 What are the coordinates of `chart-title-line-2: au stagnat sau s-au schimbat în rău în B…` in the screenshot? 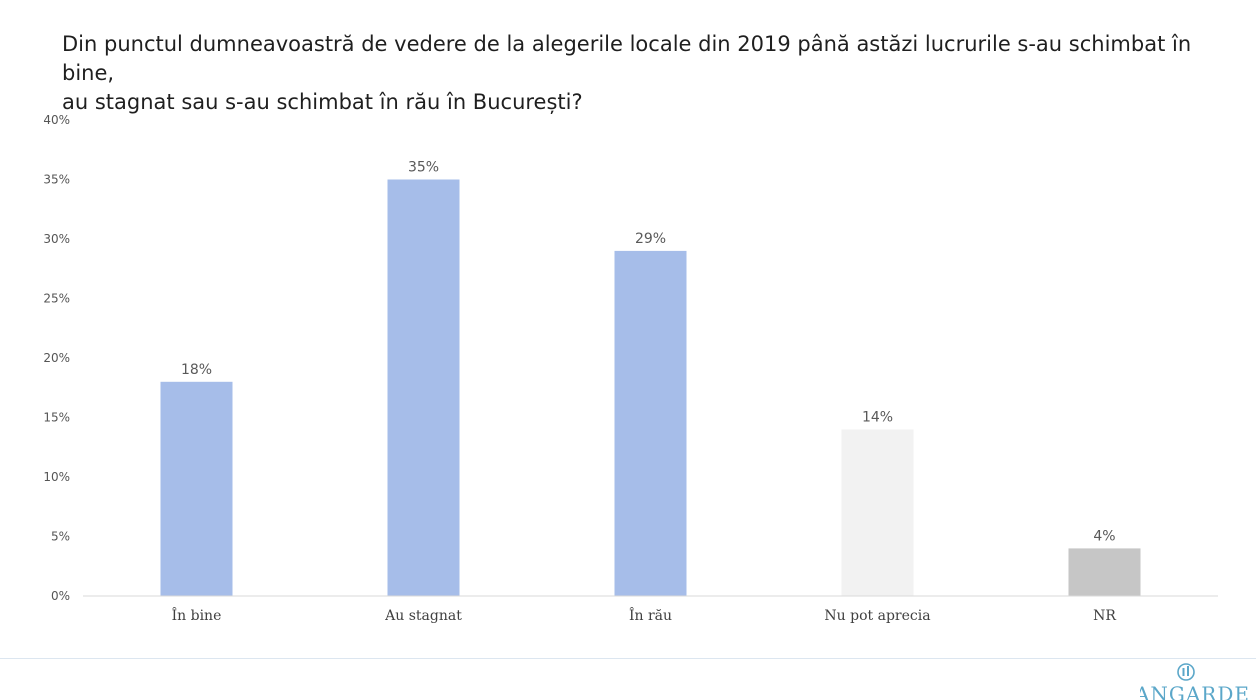 It's located at (322, 102).